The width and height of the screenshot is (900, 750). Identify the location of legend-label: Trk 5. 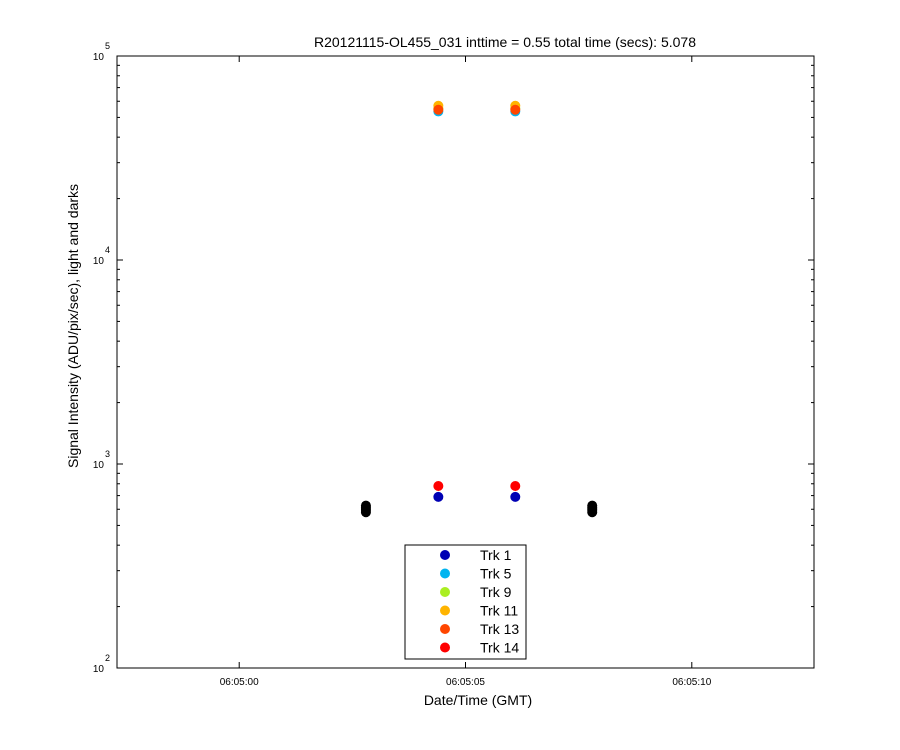
(496, 574).